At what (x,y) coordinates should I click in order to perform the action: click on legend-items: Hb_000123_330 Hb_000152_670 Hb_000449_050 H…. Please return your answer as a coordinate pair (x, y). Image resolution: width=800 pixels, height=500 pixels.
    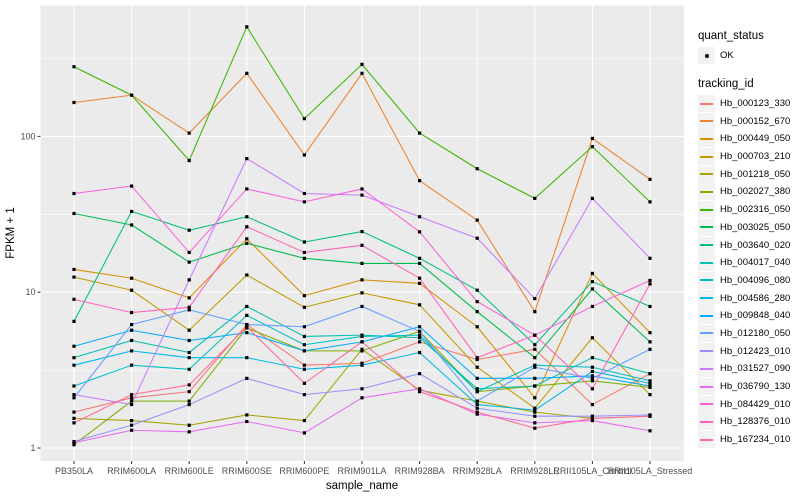
    Looking at the image, I should click on (749, 272).